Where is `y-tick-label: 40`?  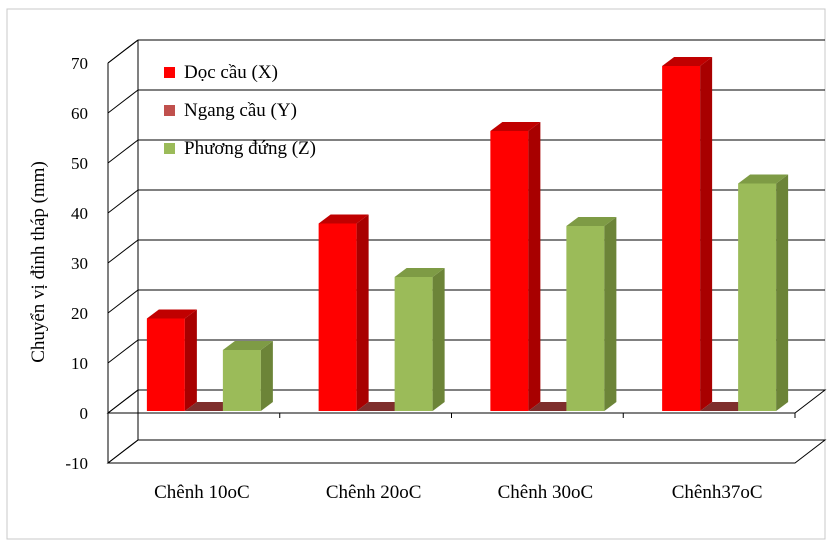
y-tick-label: 40 is located at coordinates (79, 213).